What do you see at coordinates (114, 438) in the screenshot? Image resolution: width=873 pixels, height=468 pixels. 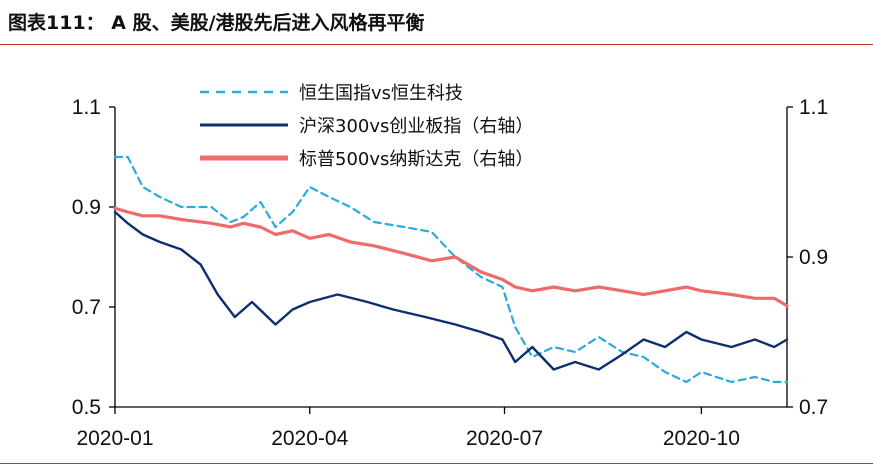 I see `x-tick-label: 2020-01` at bounding box center [114, 438].